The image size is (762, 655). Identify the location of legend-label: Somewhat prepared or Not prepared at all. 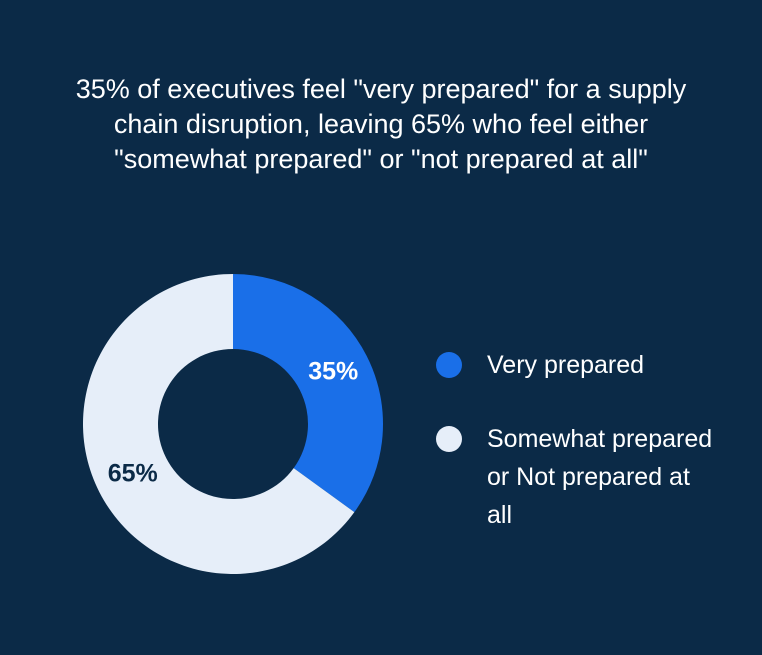
(600, 477).